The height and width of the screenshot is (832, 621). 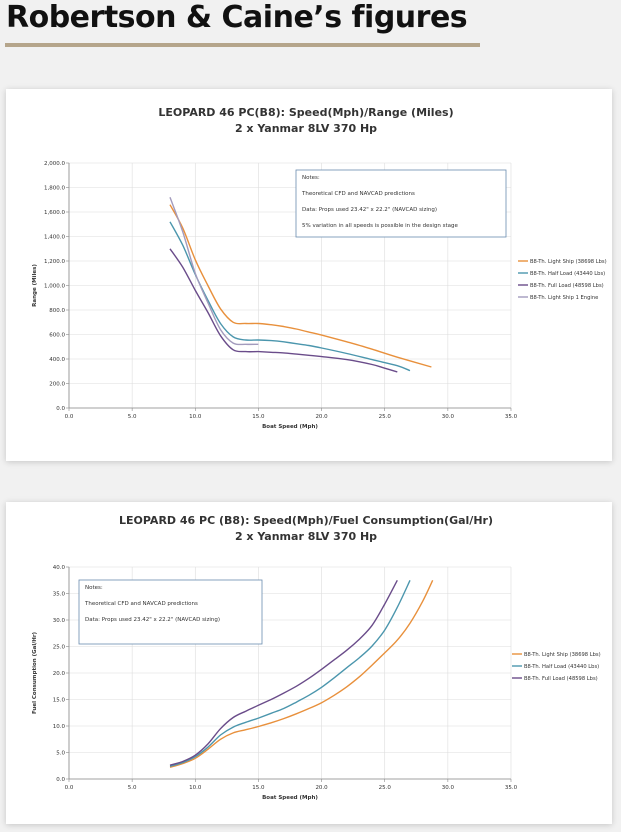 I want to click on y-tick-label: 1,800.0, so click(x=54, y=189).